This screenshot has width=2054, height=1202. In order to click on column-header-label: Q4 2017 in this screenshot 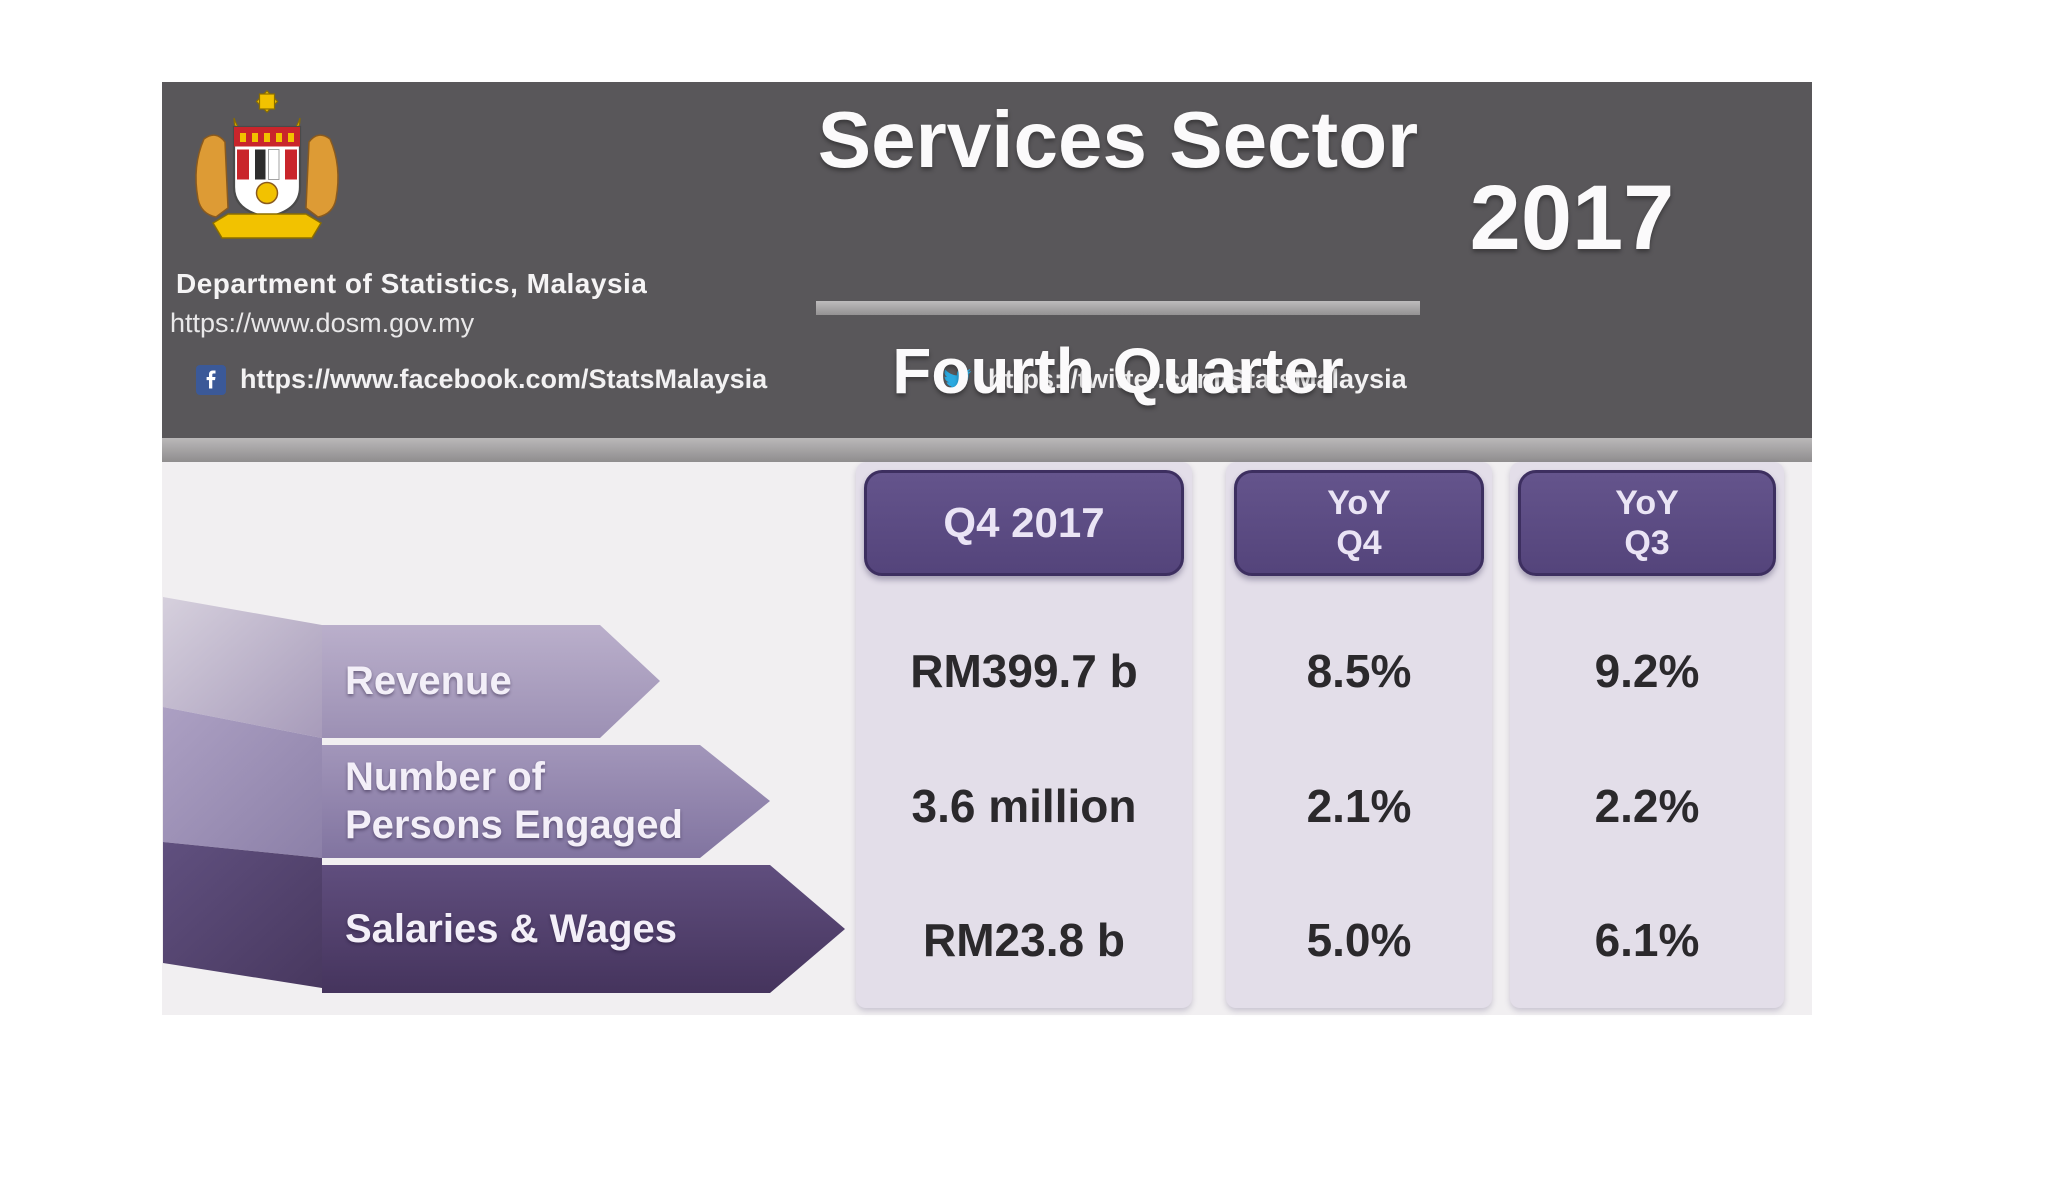, I will do `click(1024, 522)`.